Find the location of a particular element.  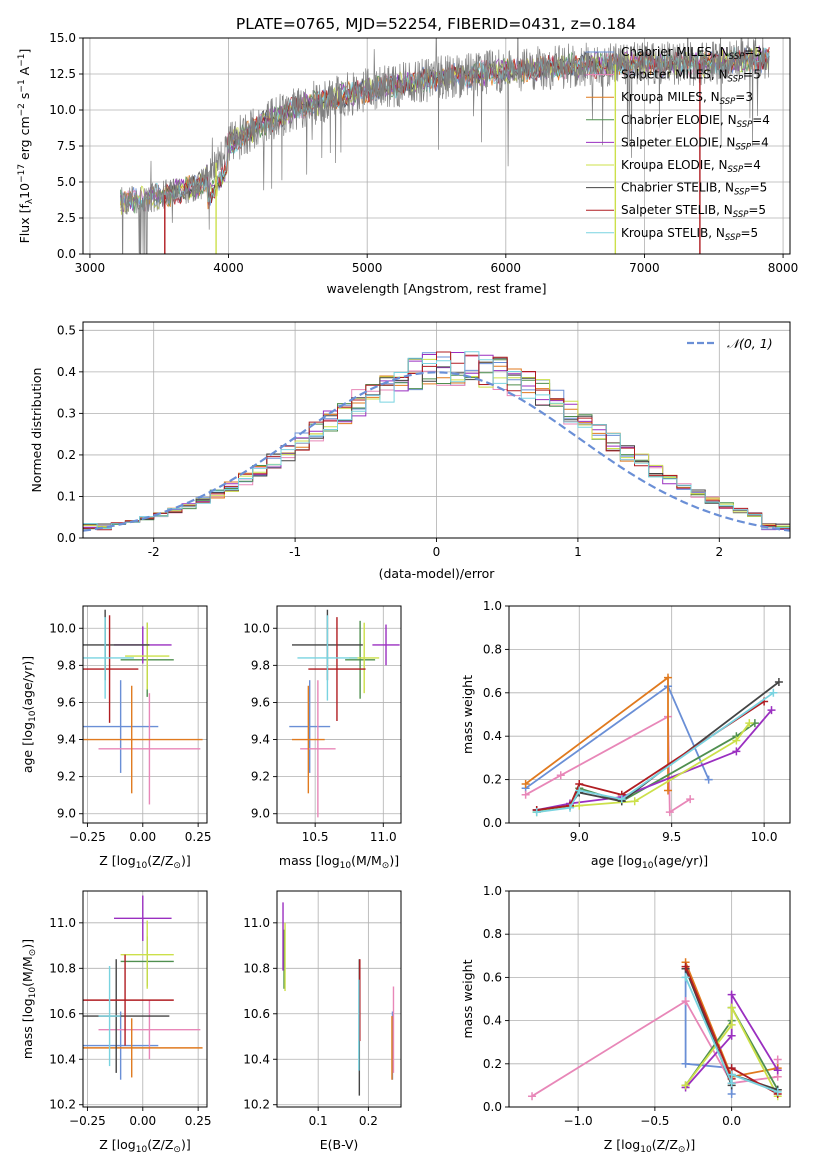

y-tick-label: 0.1 is located at coordinates (66, 496).